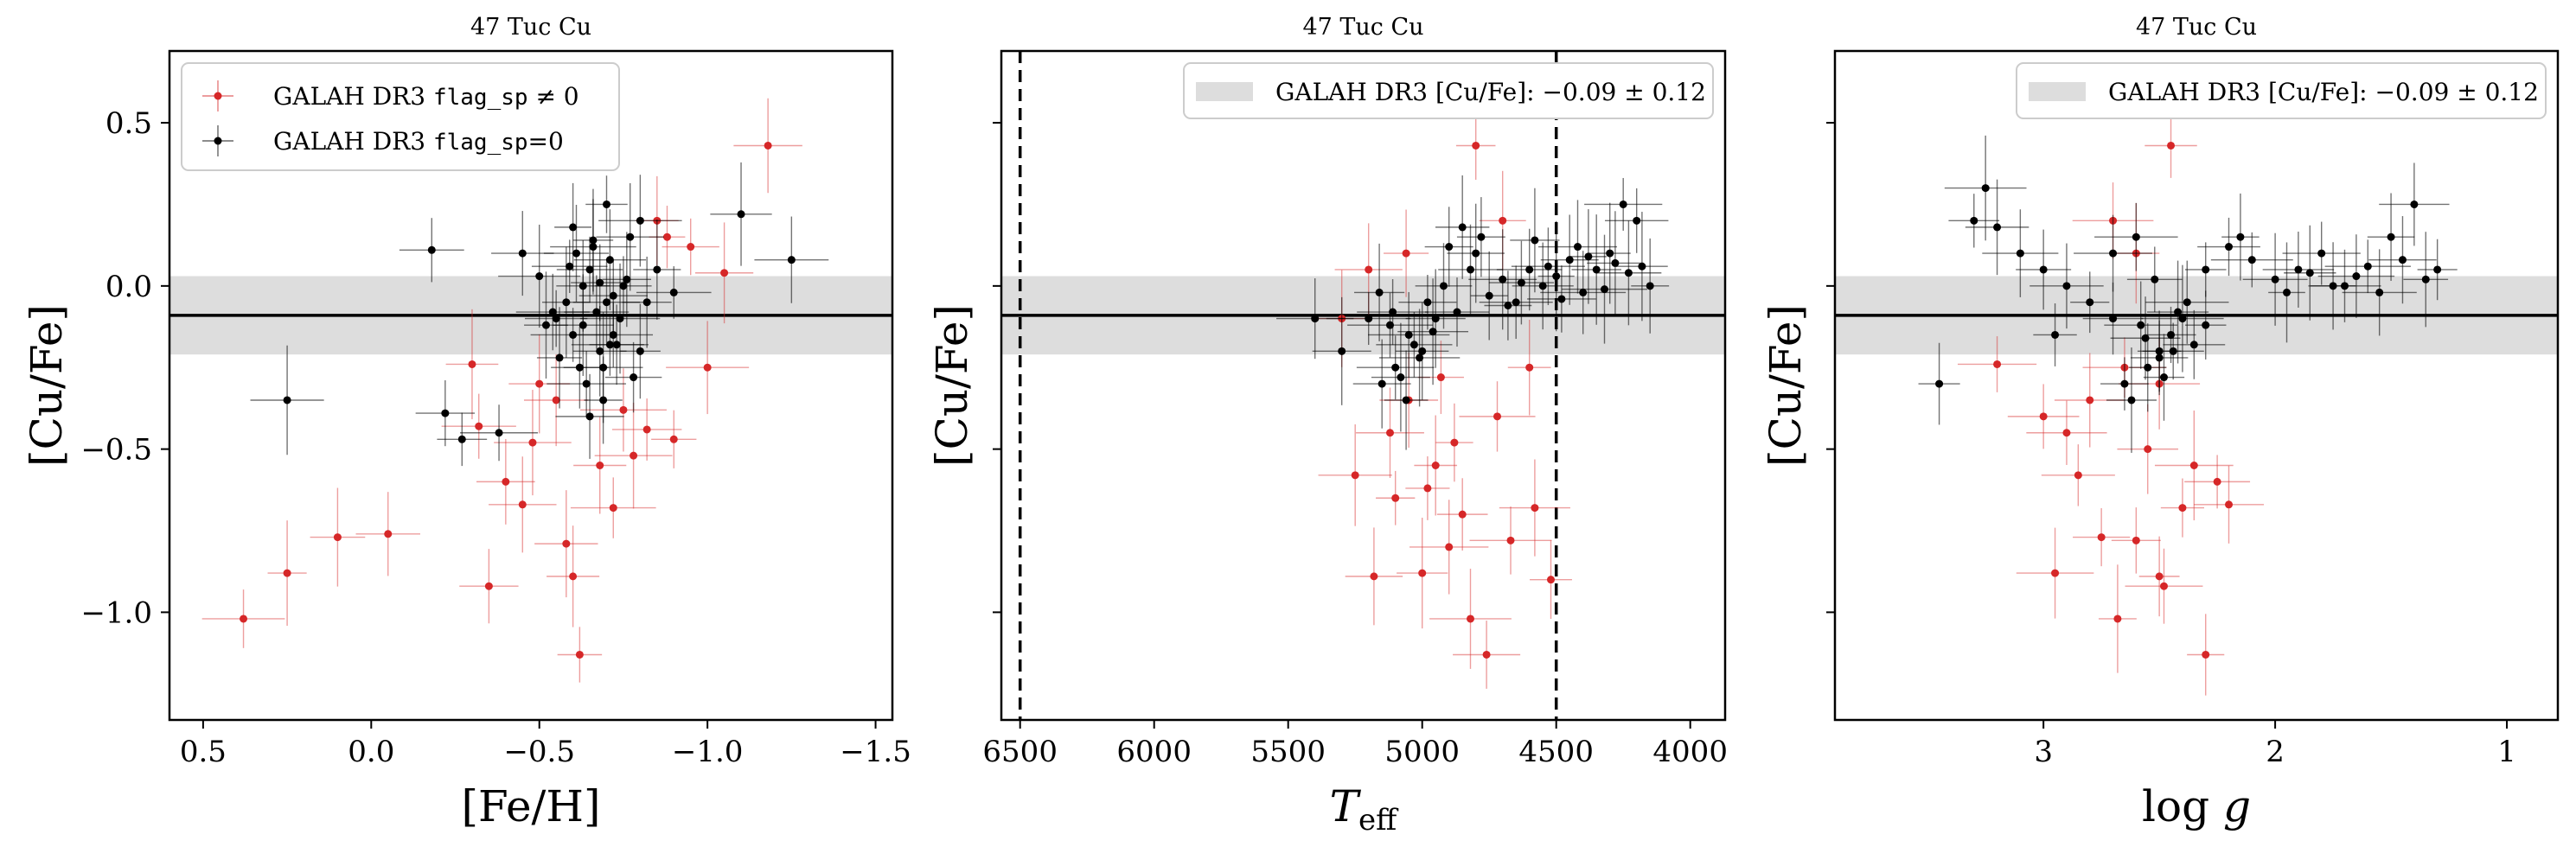 Image resolution: width=2576 pixels, height=847 pixels. I want to click on x-tick-label: 0.5, so click(204, 752).